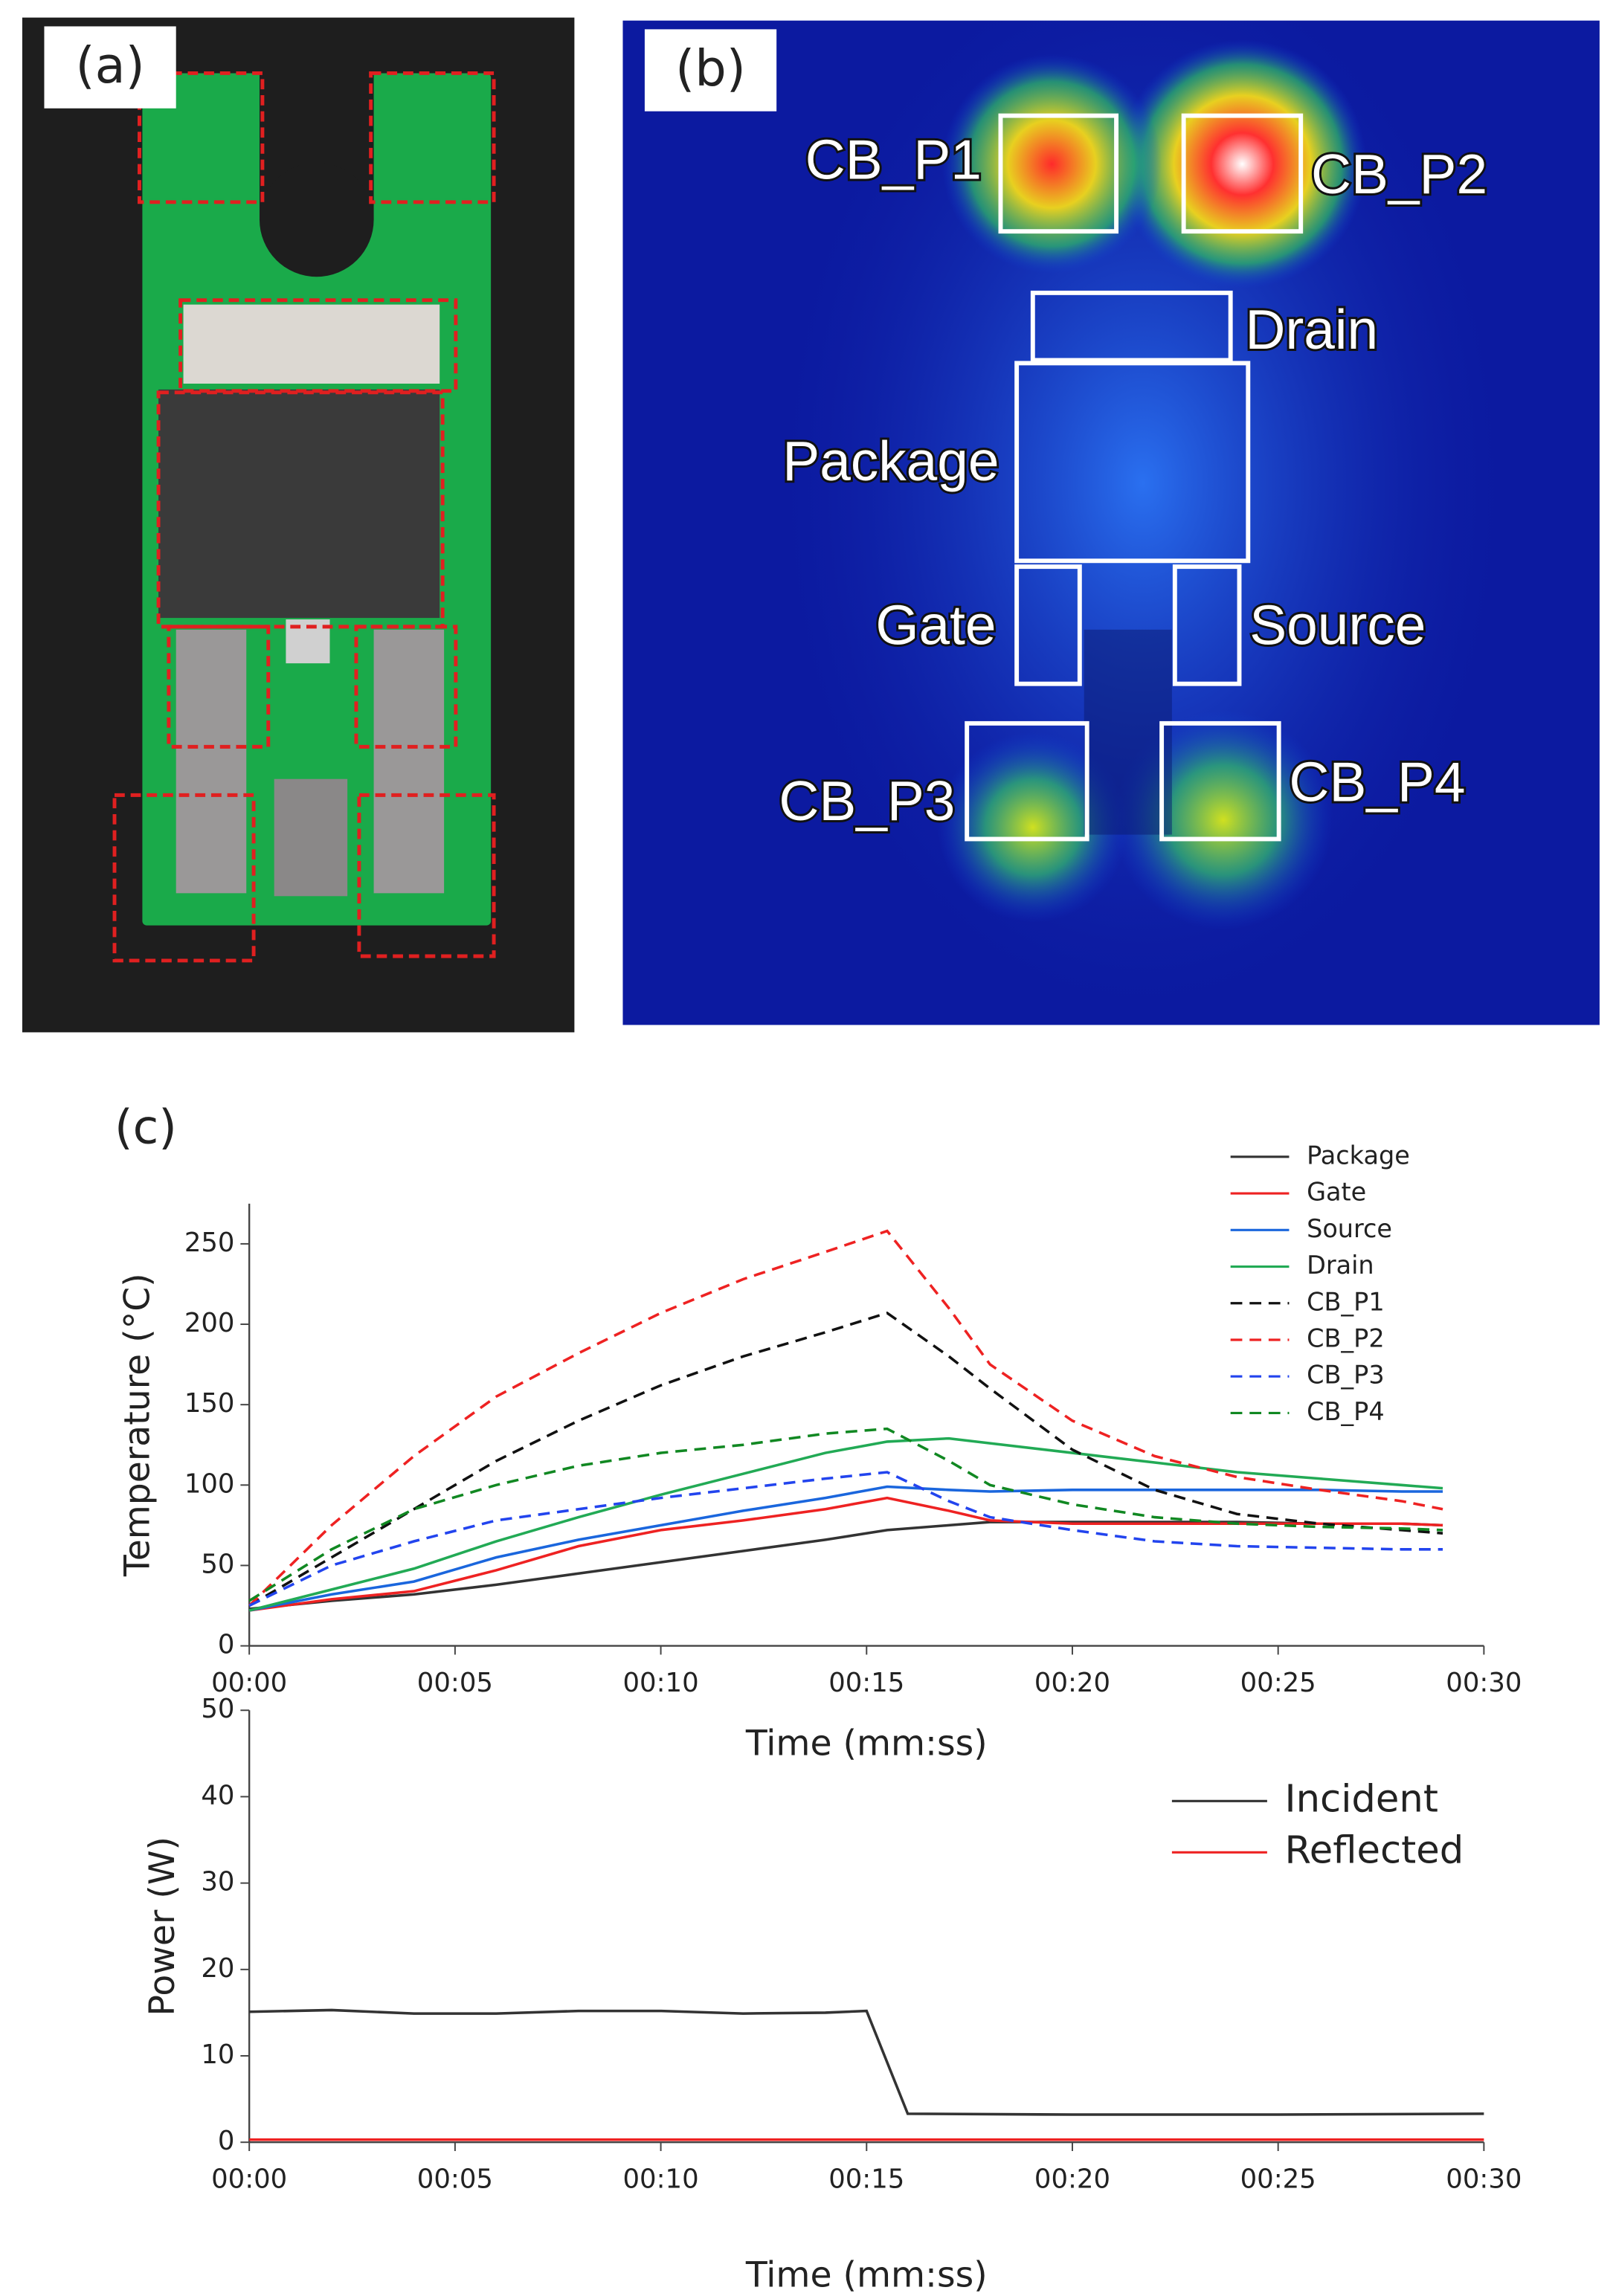 The width and height of the screenshot is (1616, 2296). Describe the element at coordinates (1349, 1228) in the screenshot. I see `legend-label: Source` at that location.